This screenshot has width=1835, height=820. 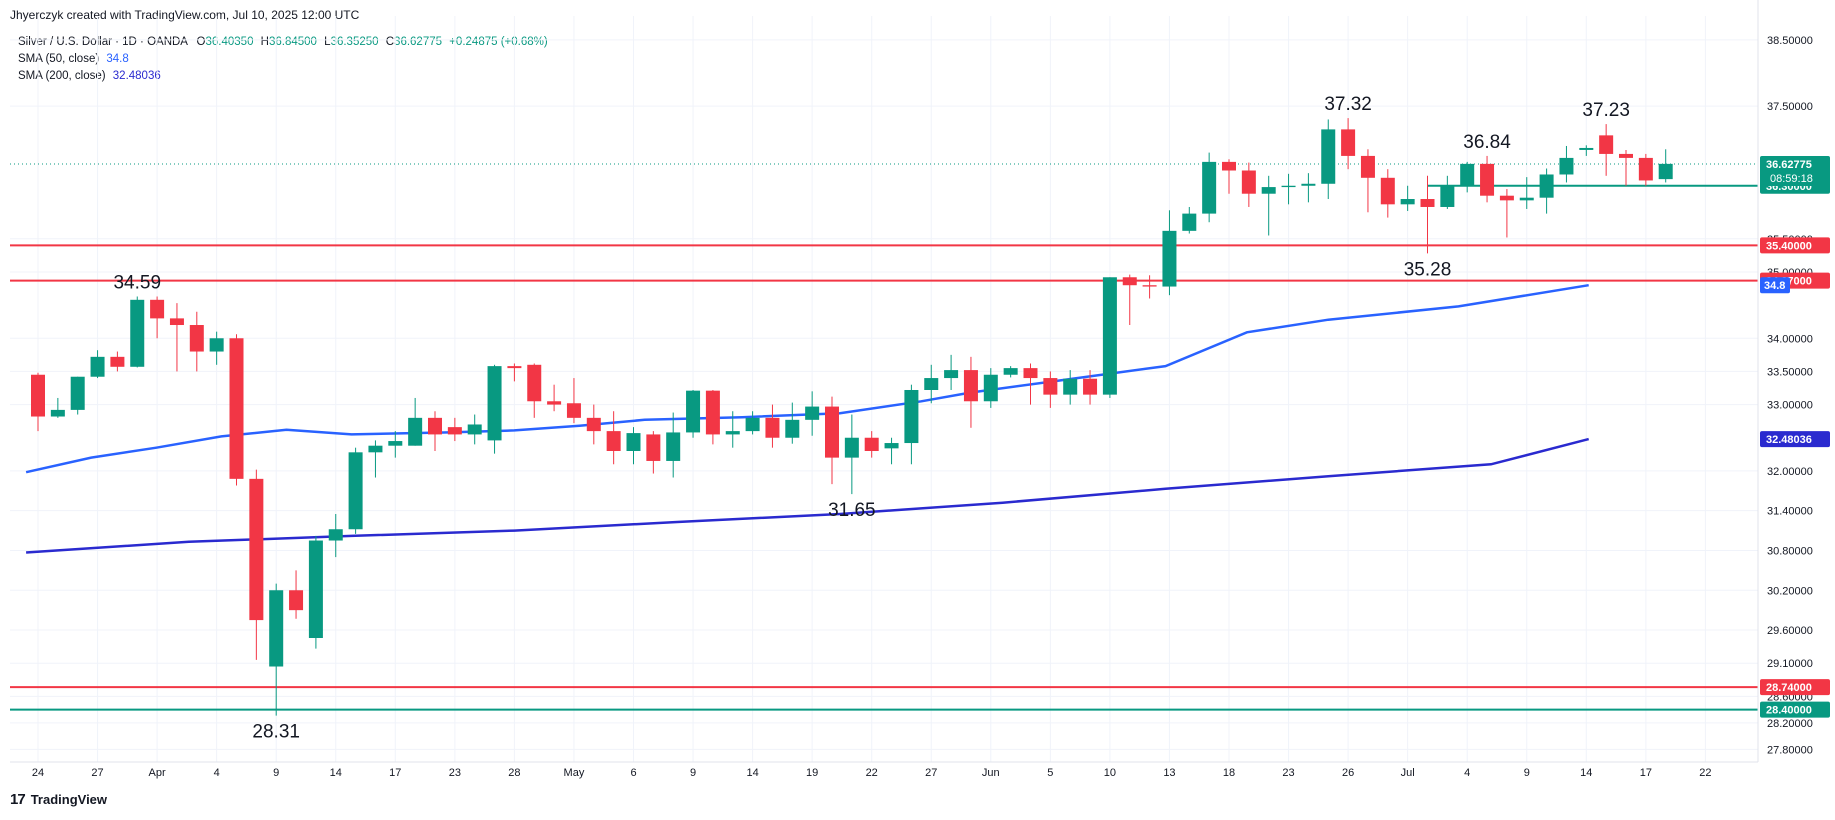 What do you see at coordinates (136, 76) in the screenshot?
I see `sma200-value: 32.48036` at bounding box center [136, 76].